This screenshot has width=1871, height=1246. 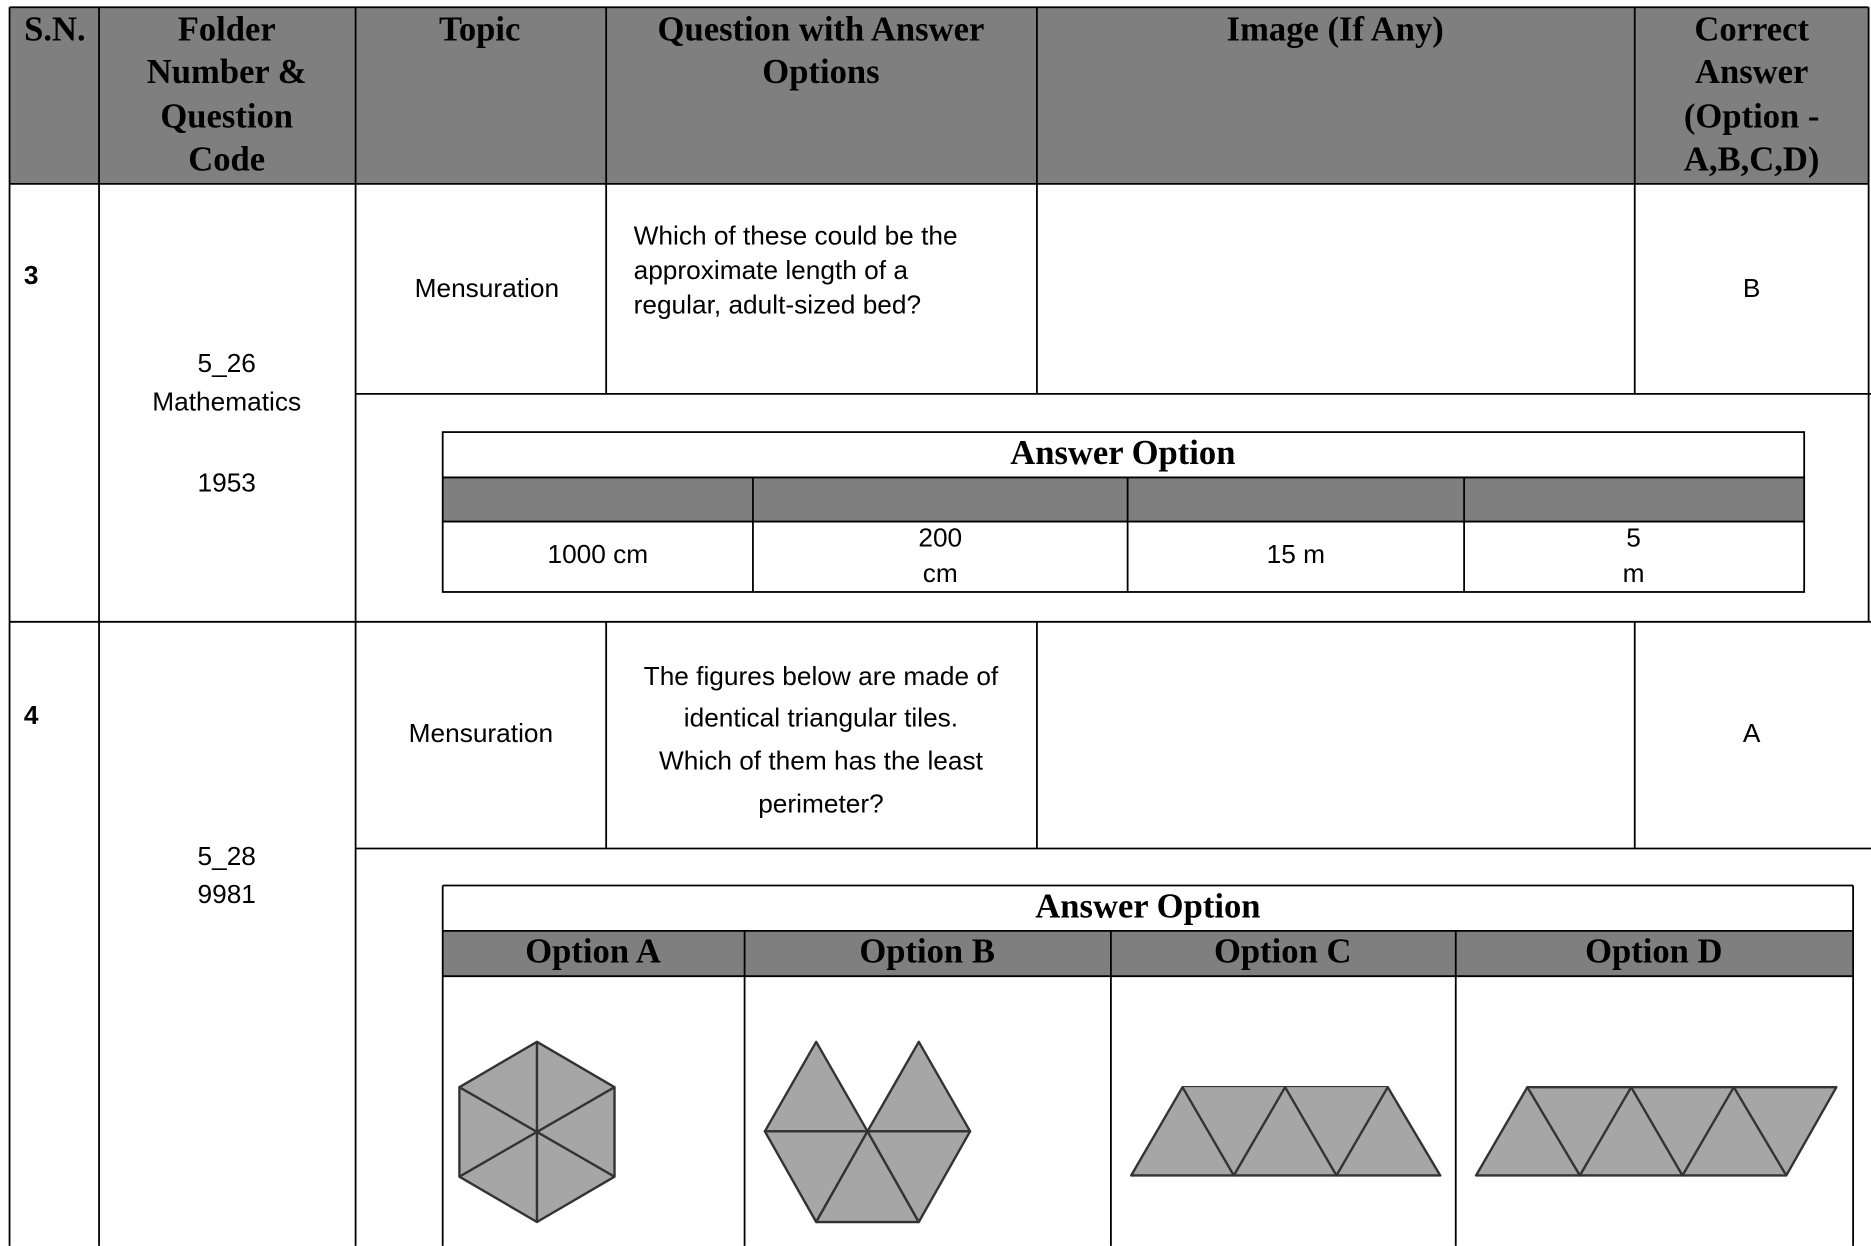 I want to click on serial-number: 4, so click(x=31, y=715).